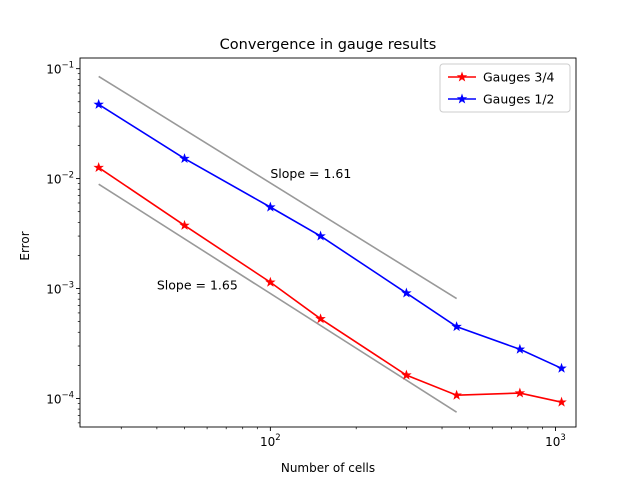 The image size is (640, 480). I want to click on slope-annotation: Slope = 1.65, so click(197, 284).